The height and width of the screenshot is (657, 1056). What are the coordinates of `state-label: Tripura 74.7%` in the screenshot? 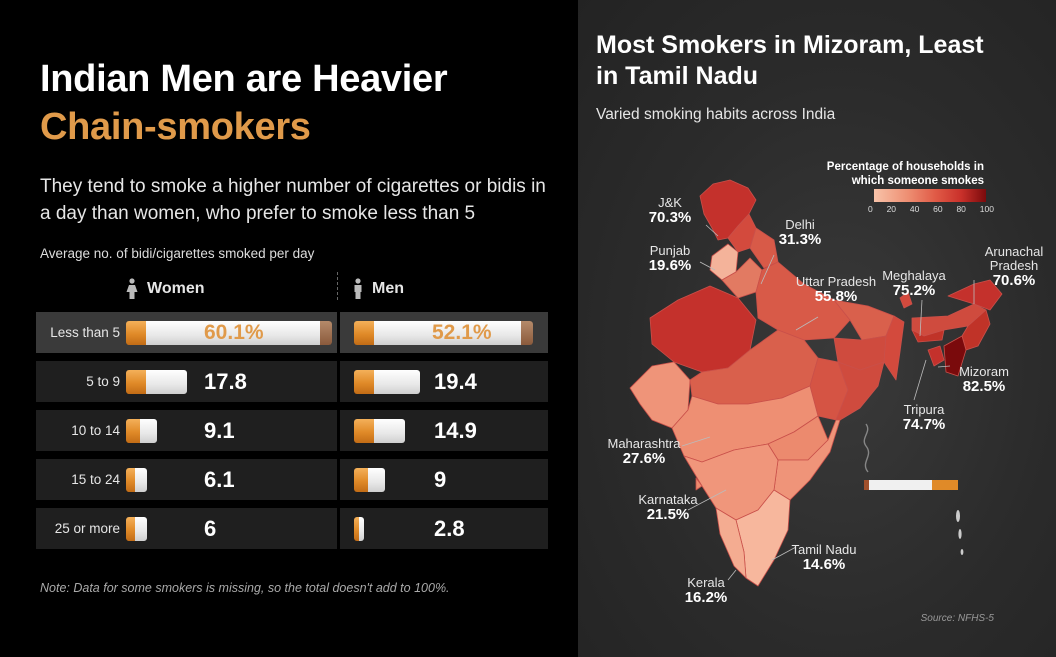 It's located at (924, 417).